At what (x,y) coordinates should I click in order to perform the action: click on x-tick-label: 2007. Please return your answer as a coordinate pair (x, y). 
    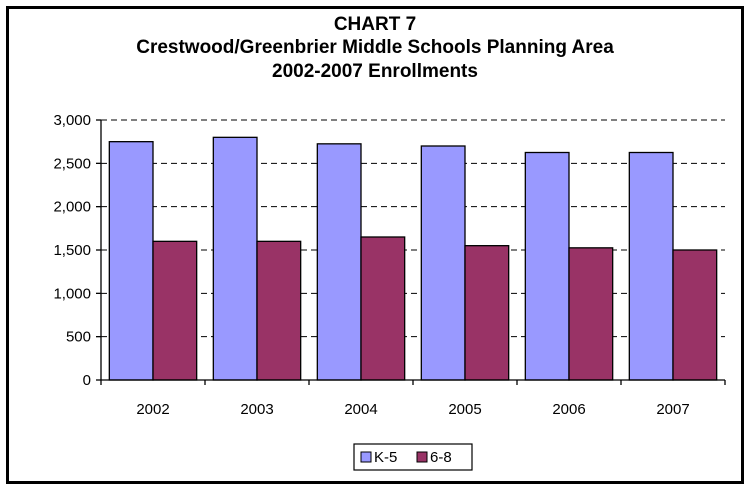
    Looking at the image, I should click on (672, 409).